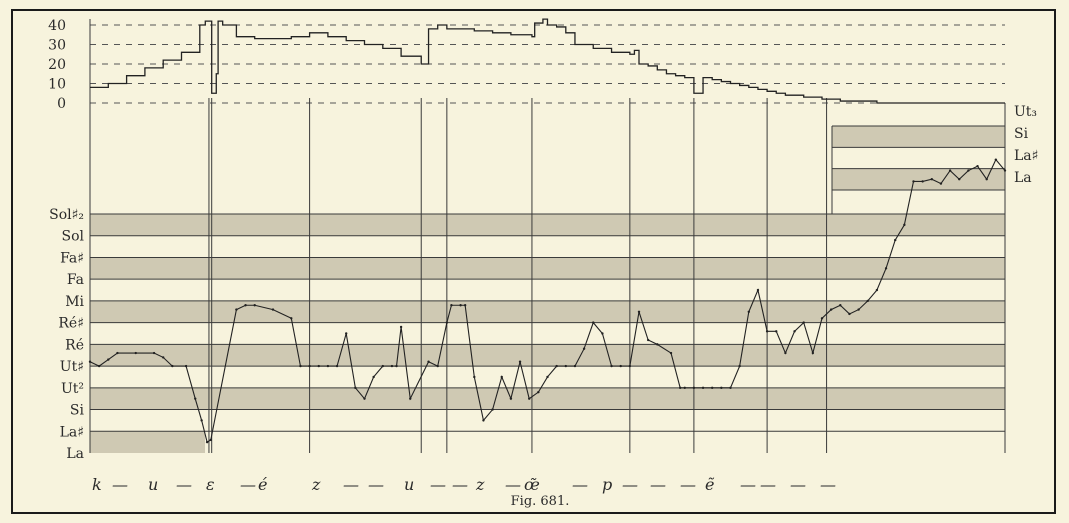 Image resolution: width=1069 pixels, height=523 pixels. What do you see at coordinates (74, 302) in the screenshot?
I see `pitch-label-left: Mi` at bounding box center [74, 302].